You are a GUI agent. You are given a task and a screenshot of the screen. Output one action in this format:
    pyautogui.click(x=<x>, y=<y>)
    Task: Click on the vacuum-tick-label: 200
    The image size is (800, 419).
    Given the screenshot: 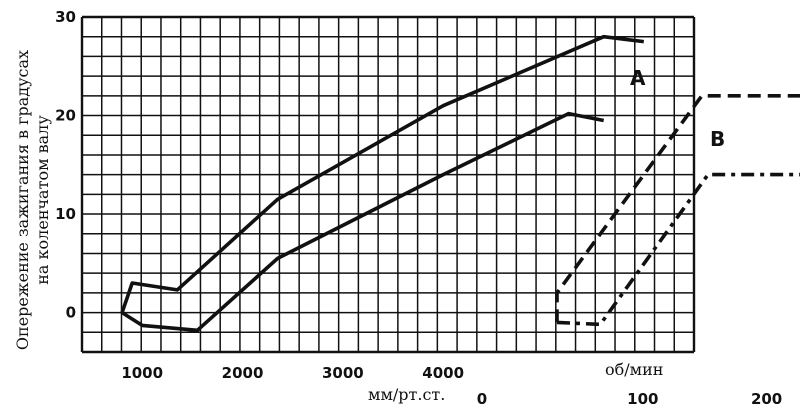 What is the action you would take?
    pyautogui.click(x=766, y=399)
    